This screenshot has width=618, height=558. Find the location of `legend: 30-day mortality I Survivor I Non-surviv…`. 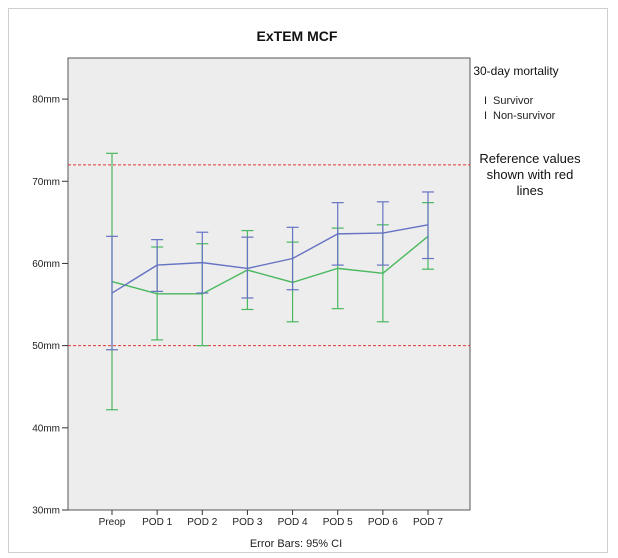

legend: 30-day mortality I Survivor I Non-surviv… is located at coordinates (515, 93).